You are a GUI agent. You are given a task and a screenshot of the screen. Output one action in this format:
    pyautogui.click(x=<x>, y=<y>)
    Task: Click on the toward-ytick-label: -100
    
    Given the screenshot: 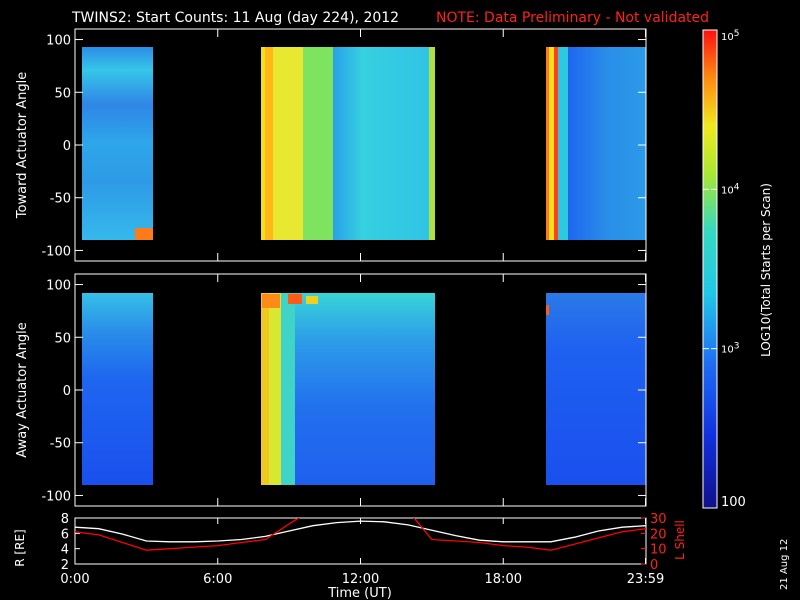 What is the action you would take?
    pyautogui.click(x=56, y=251)
    